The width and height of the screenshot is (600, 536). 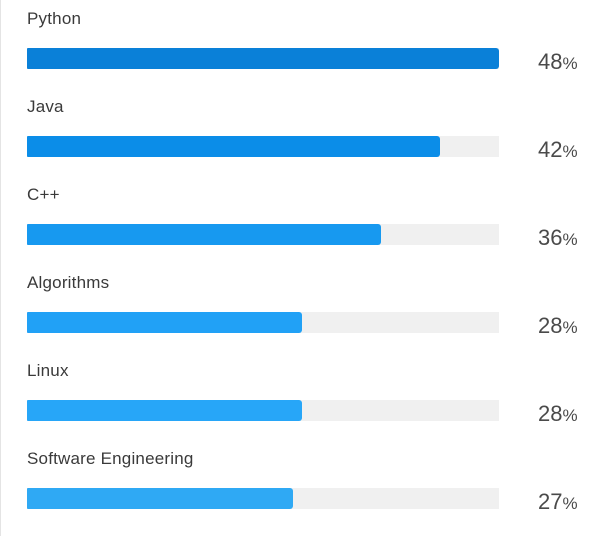 I want to click on skill-label: C++, so click(x=43, y=194).